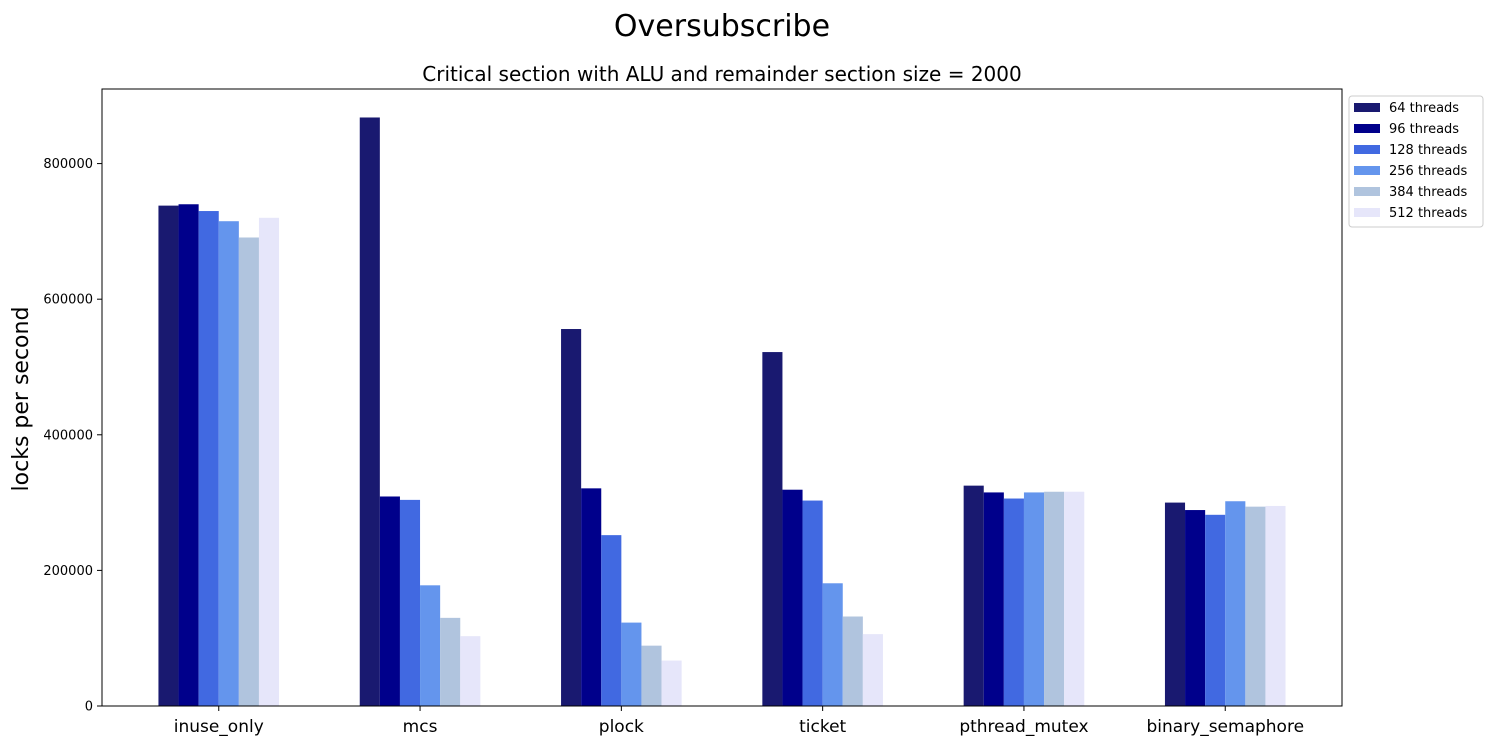 This screenshot has height=745, width=1492. I want to click on bar-plock-256-threads, so click(631, 664).